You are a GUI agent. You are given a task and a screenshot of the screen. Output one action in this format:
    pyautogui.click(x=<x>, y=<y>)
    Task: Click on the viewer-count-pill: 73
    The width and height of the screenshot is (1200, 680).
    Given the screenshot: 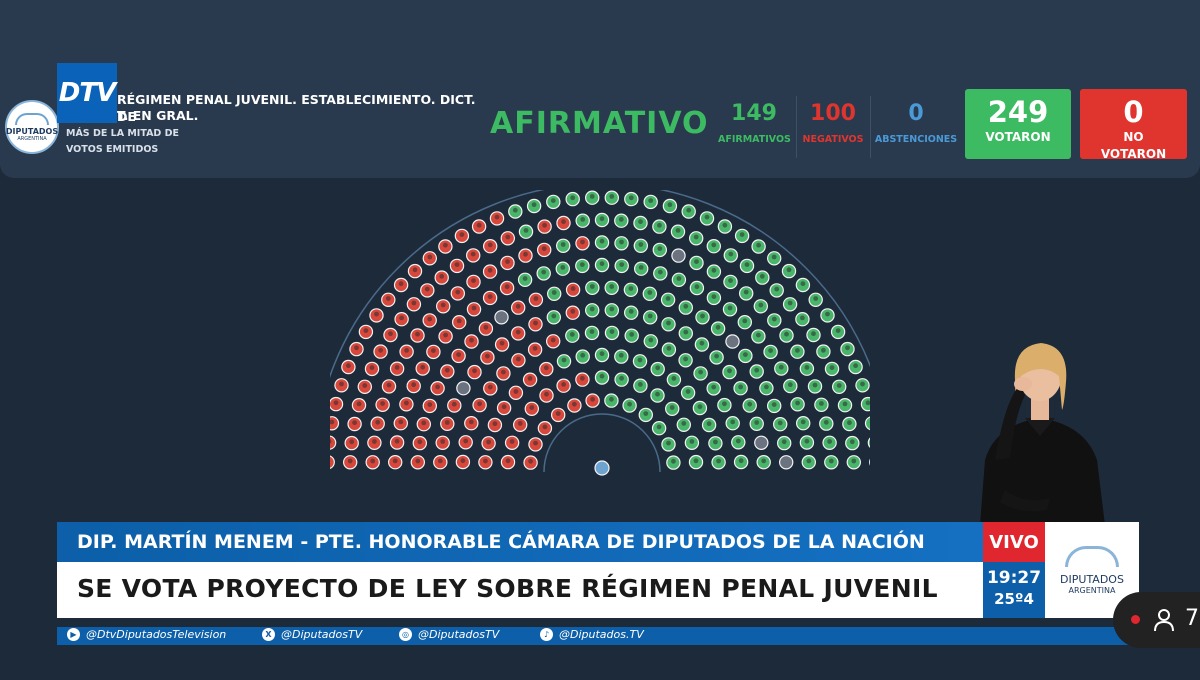 What is the action you would take?
    pyautogui.click(x=1156, y=620)
    